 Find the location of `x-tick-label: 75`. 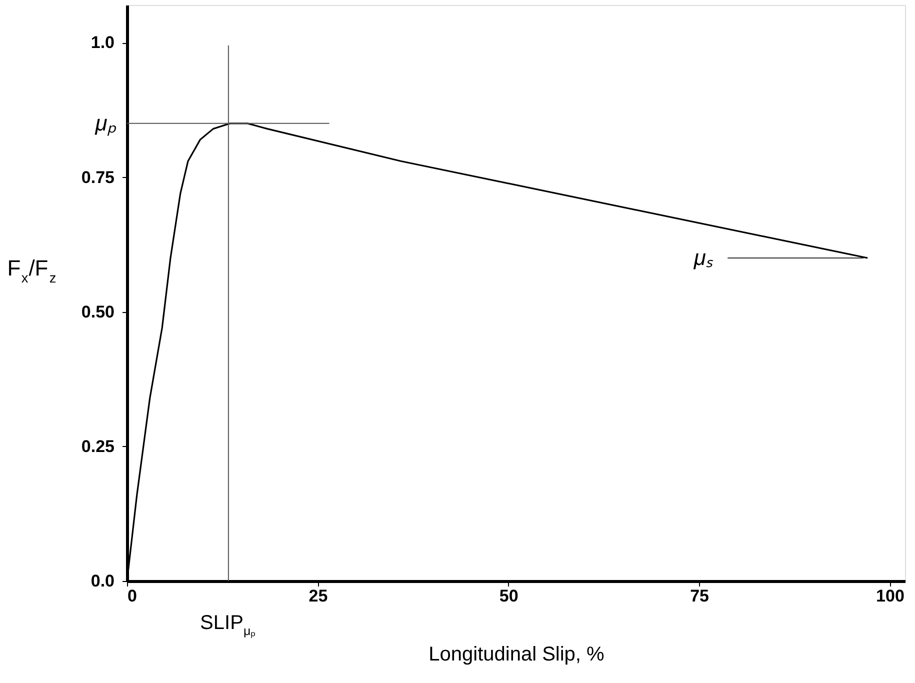

x-tick-label: 75 is located at coordinates (700, 596).